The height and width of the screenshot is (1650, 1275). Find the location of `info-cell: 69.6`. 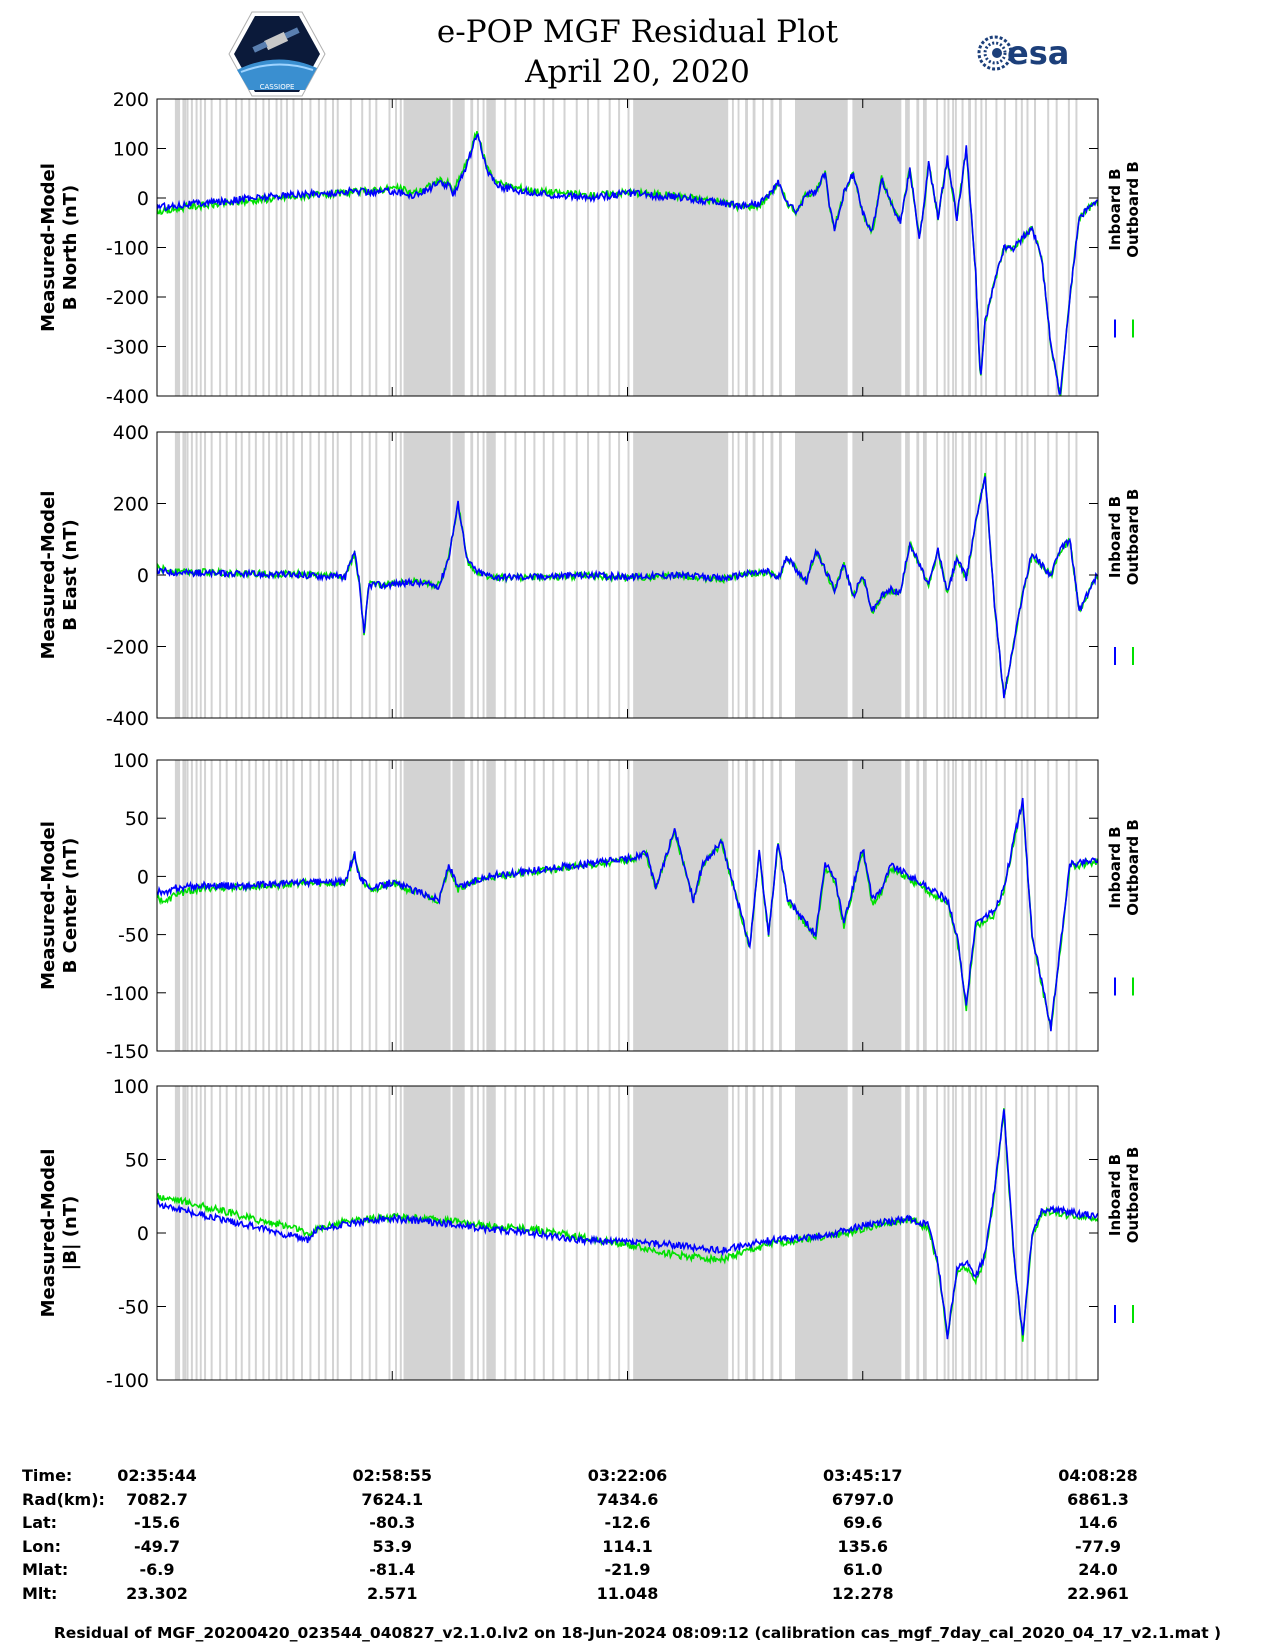

info-cell: 69.6 is located at coordinates (863, 1522).